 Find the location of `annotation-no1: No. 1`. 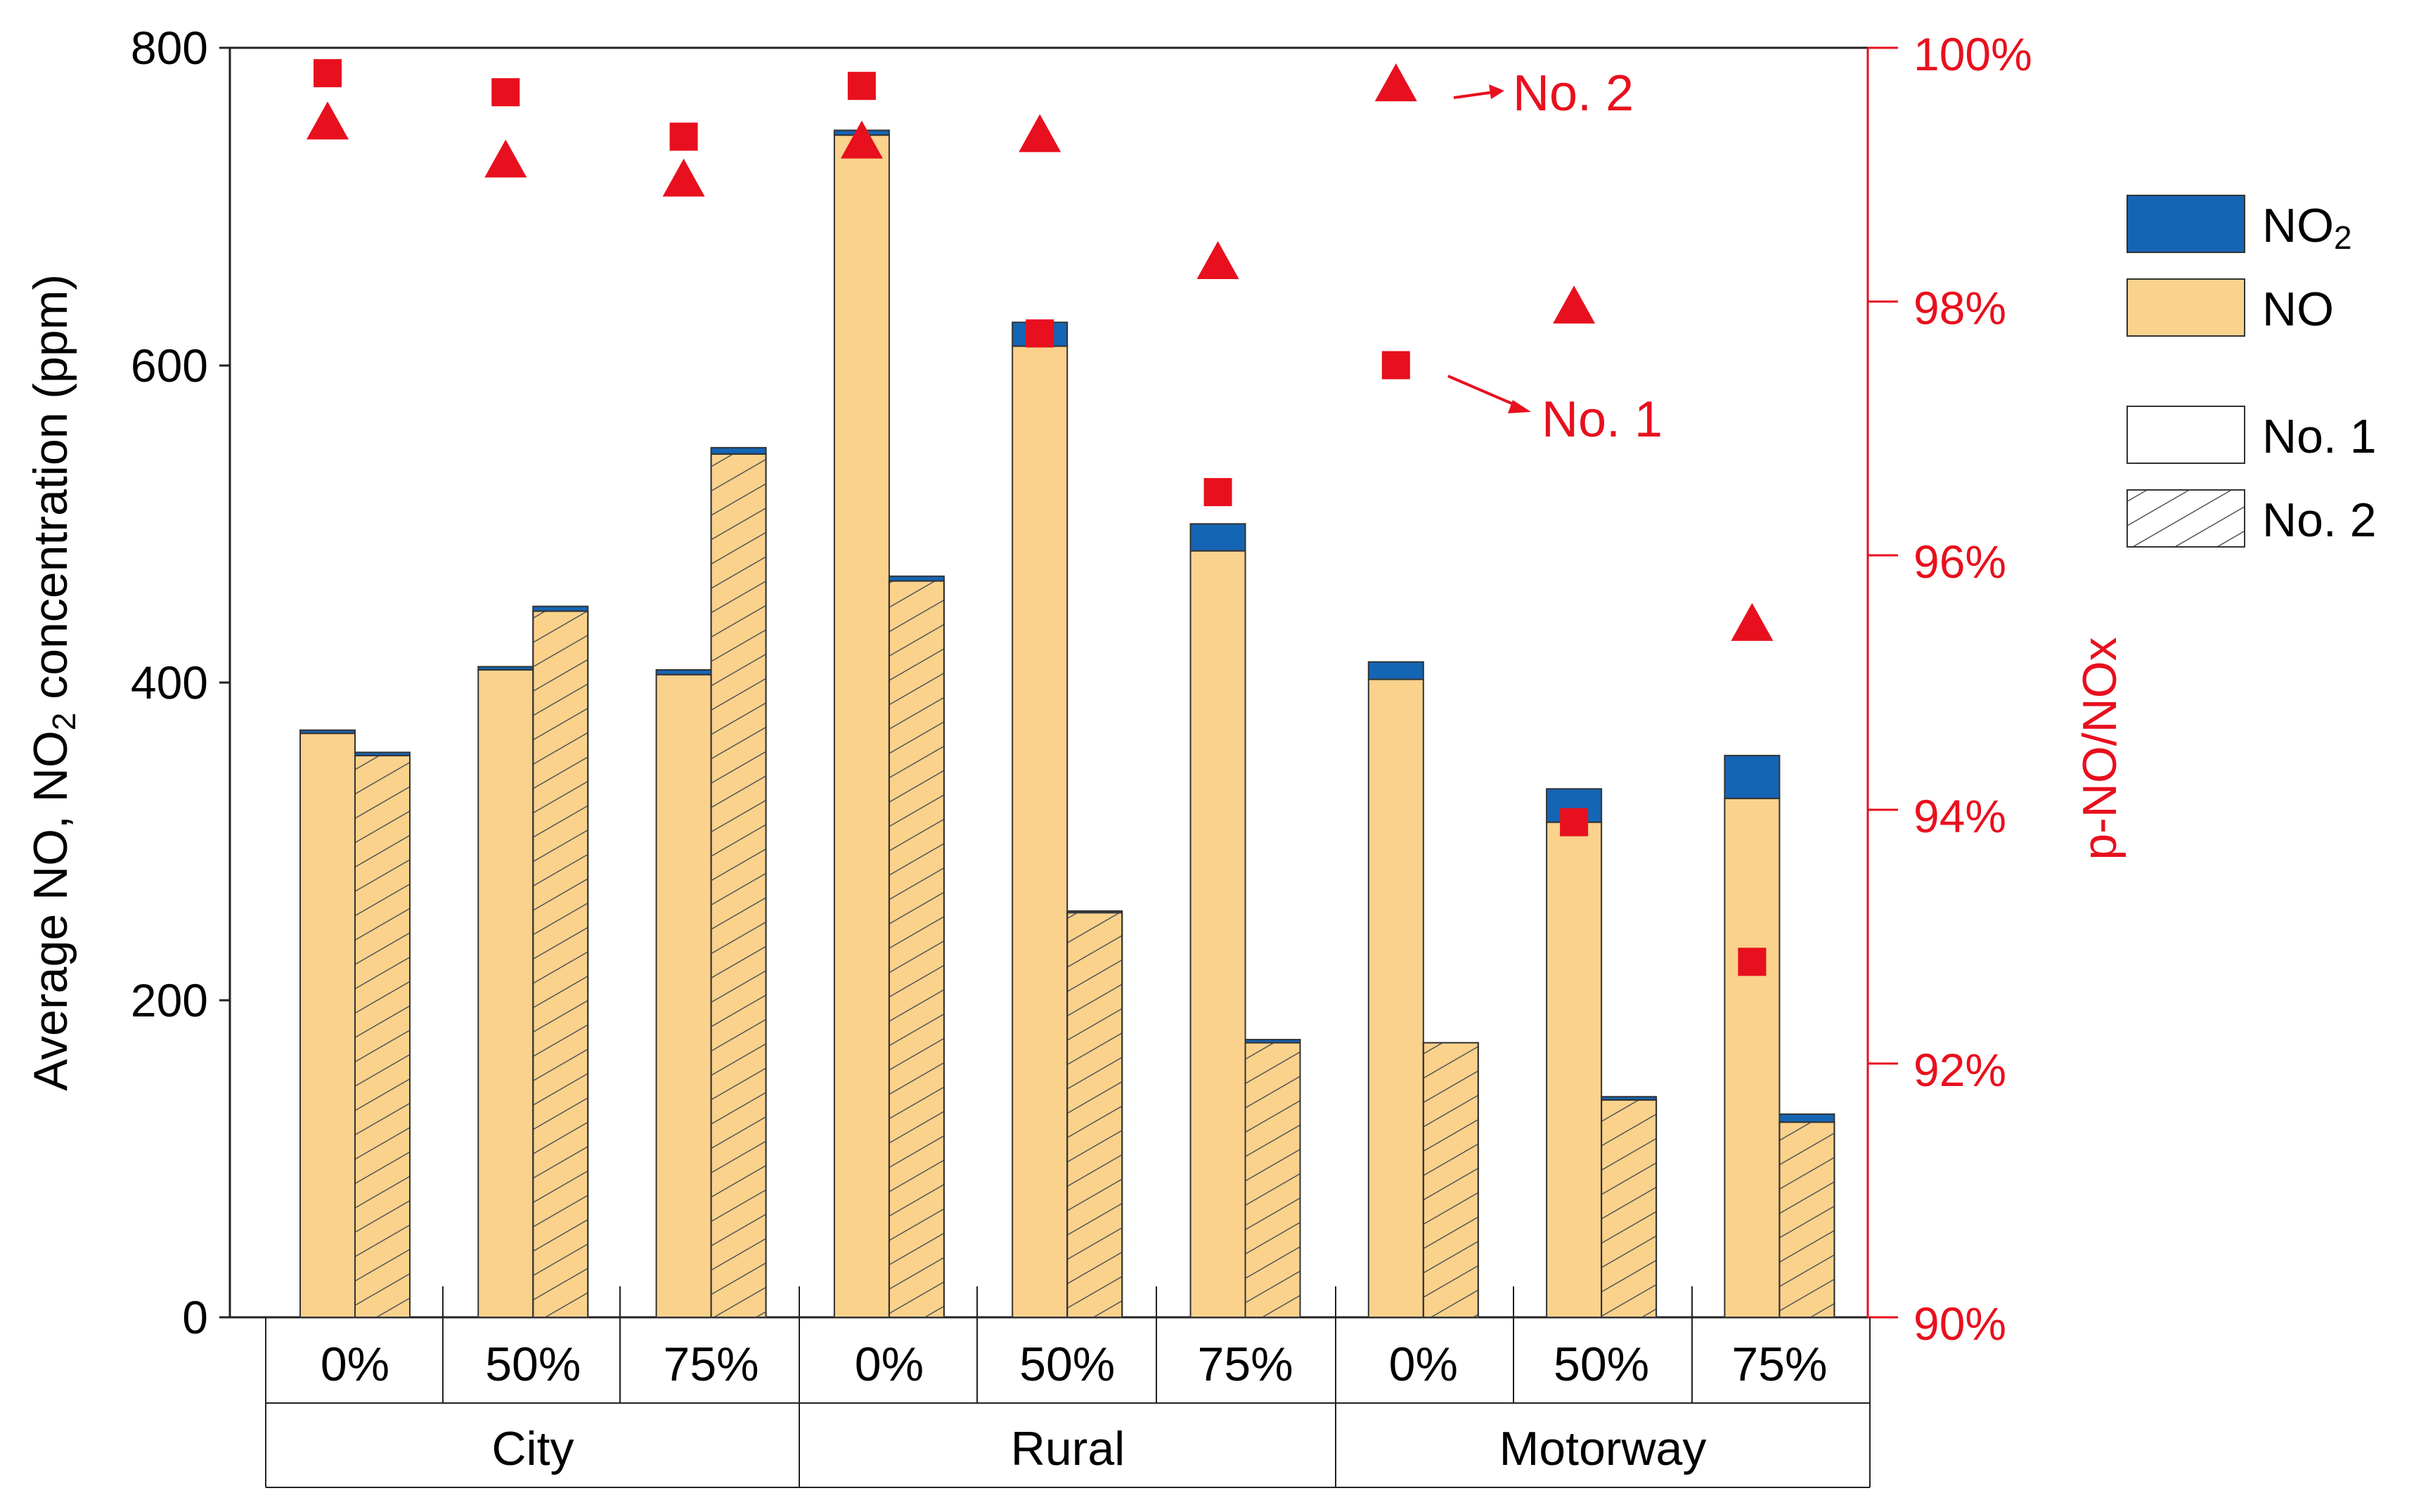

annotation-no1: No. 1 is located at coordinates (1603, 420).